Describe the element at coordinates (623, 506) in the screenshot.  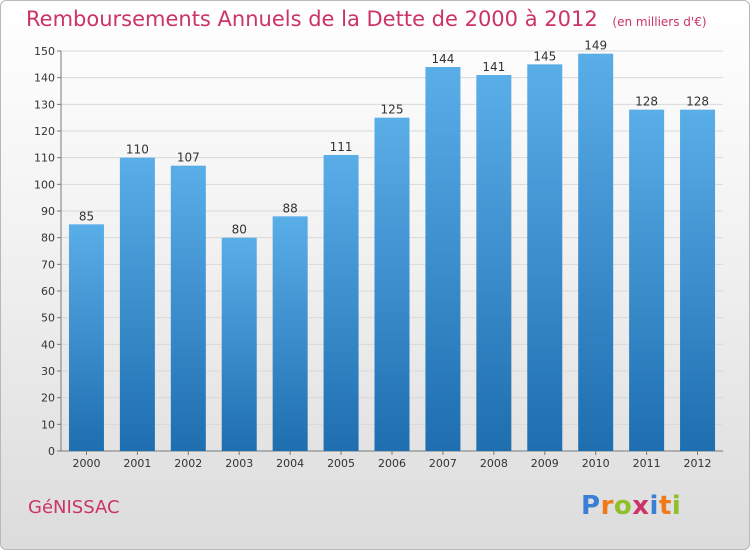
I see `logo-letter: o` at that location.